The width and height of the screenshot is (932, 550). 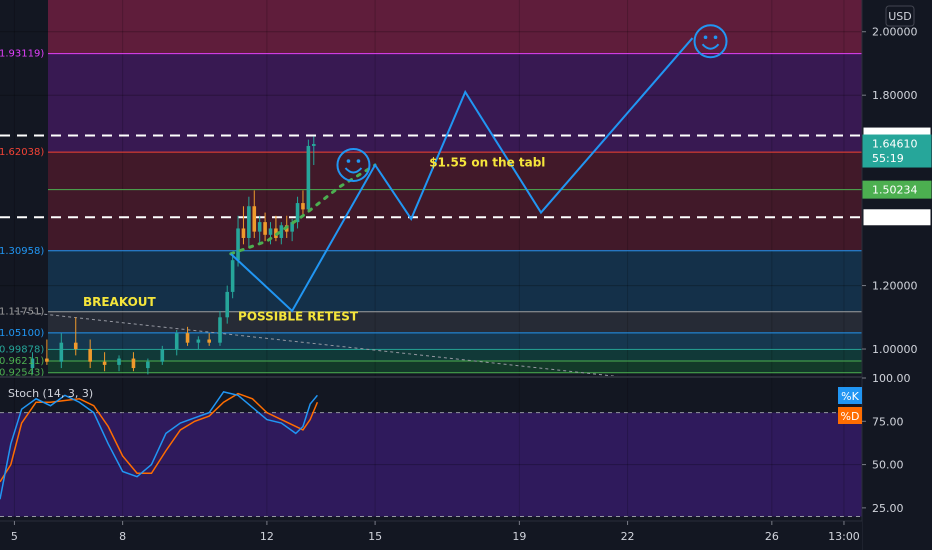 What do you see at coordinates (895, 144) in the screenshot?
I see `price-badge-label-1: 1.64610` at bounding box center [895, 144].